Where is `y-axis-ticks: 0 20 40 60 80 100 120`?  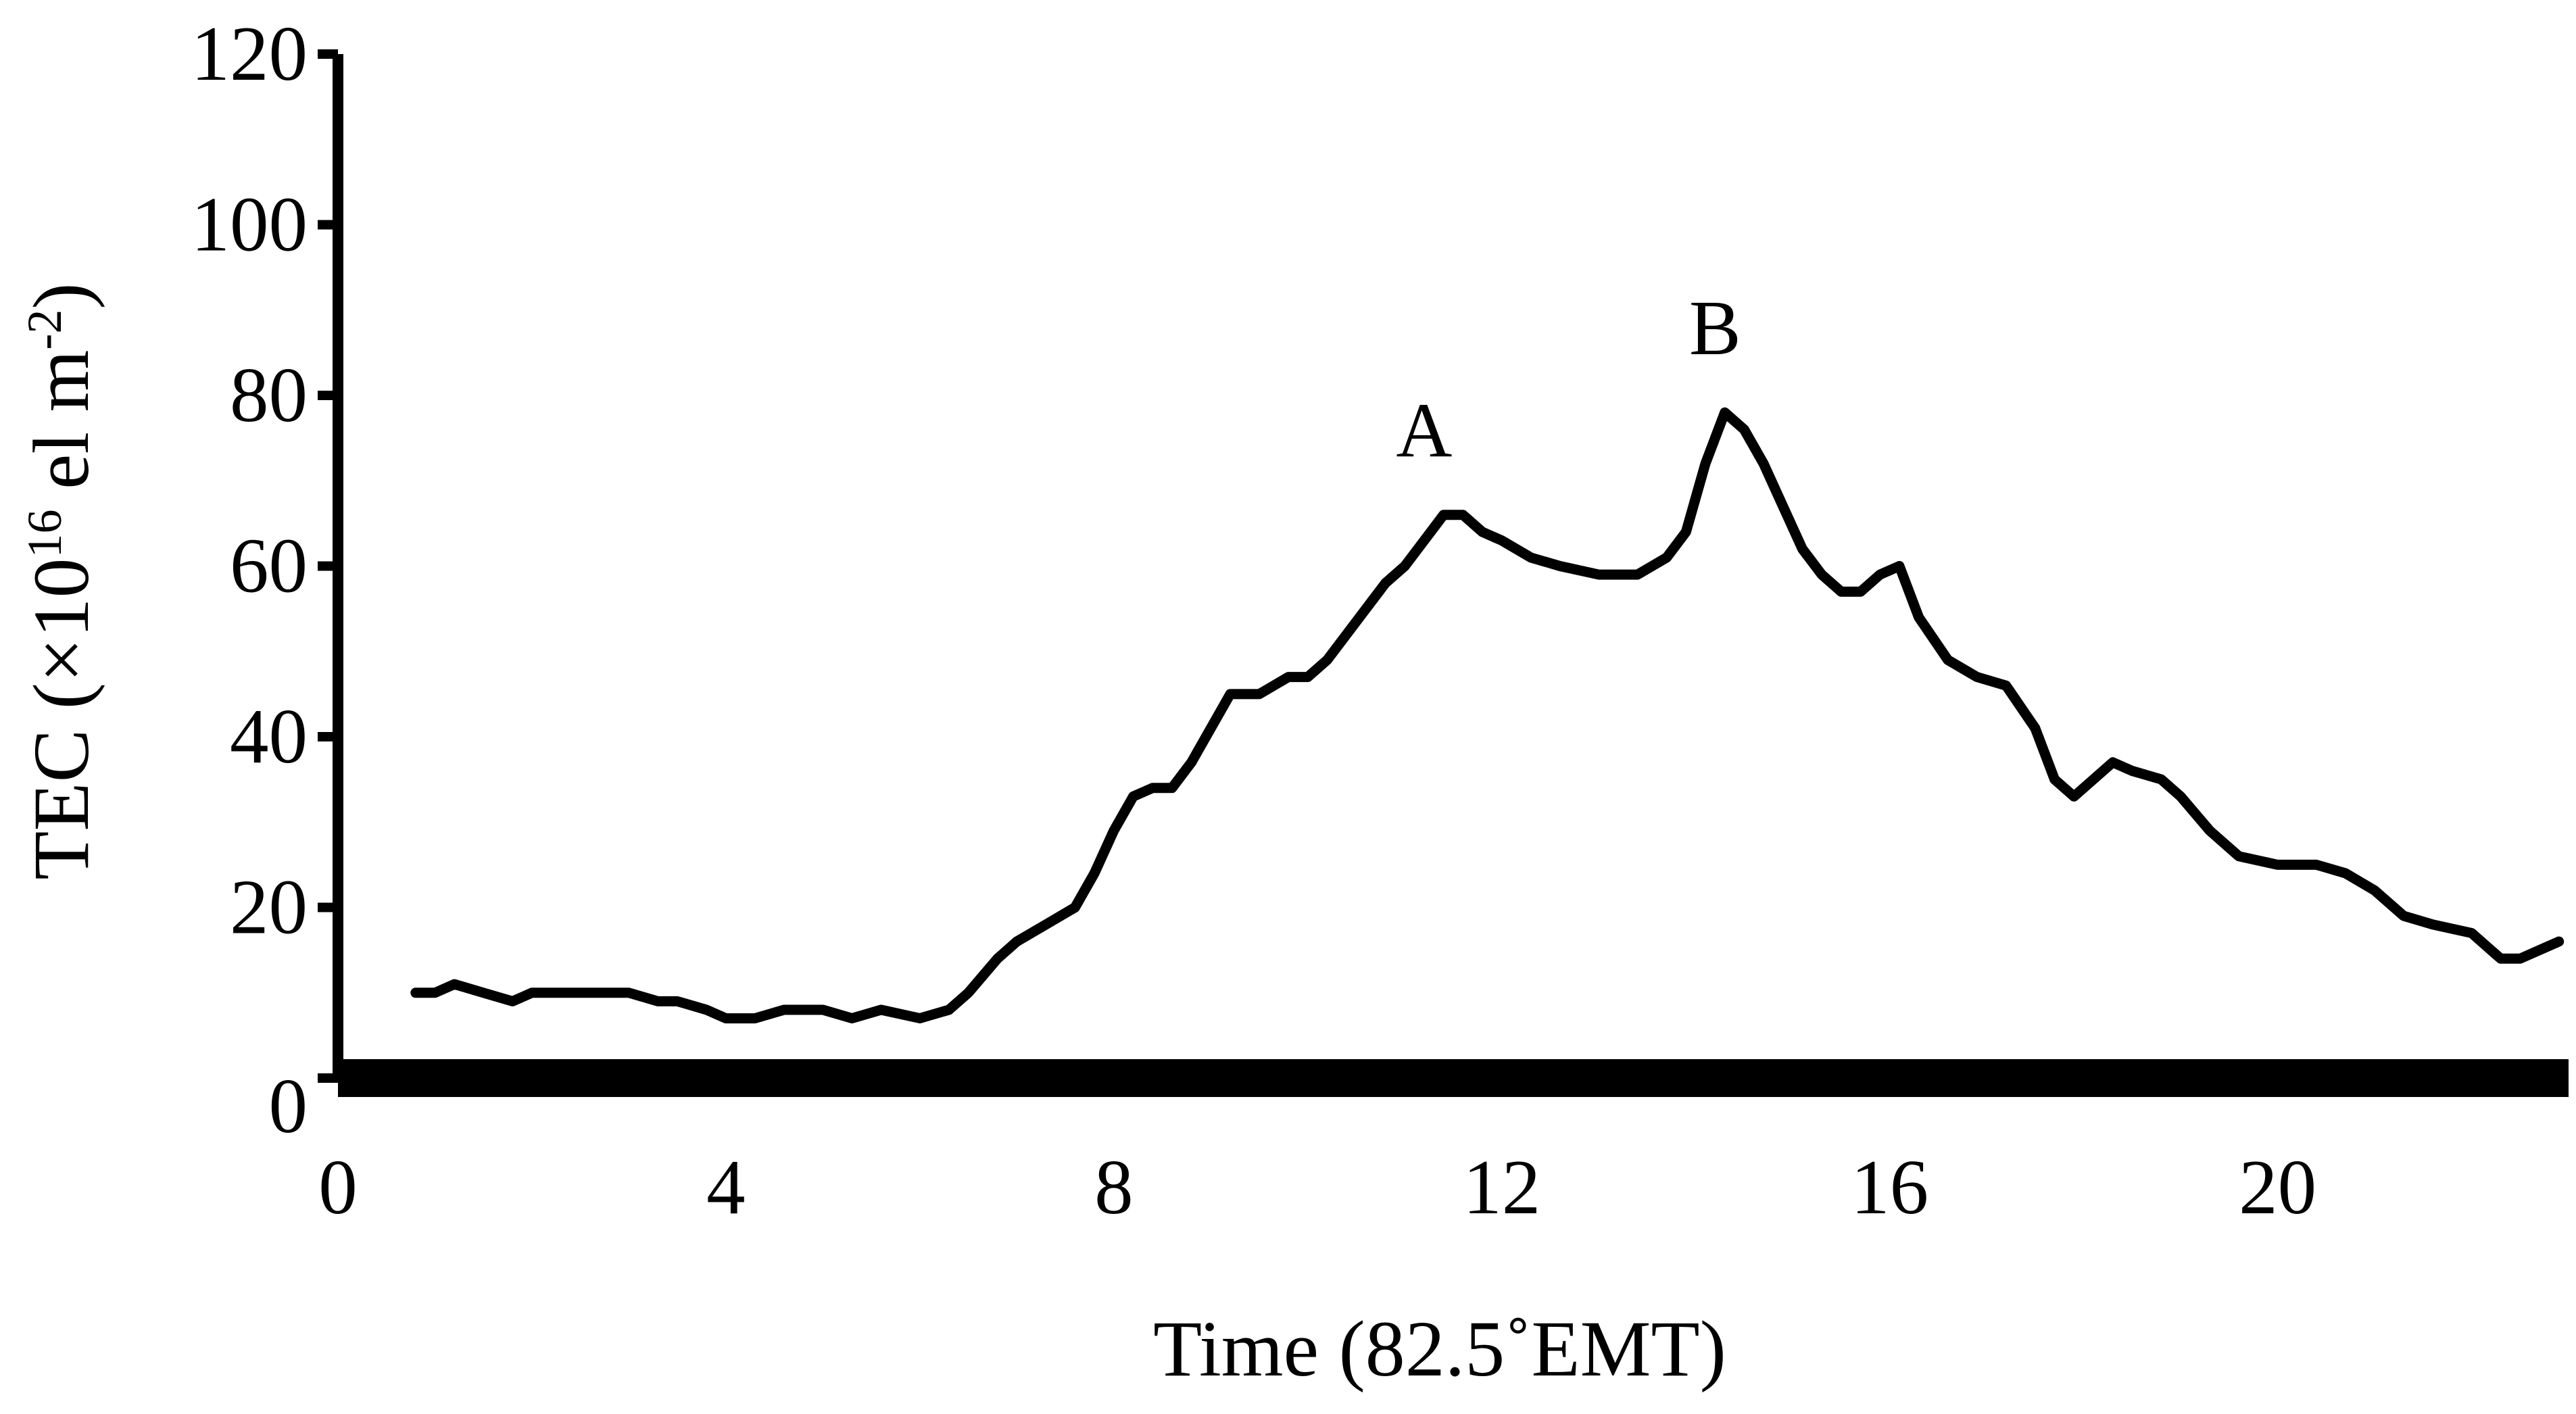 y-axis-ticks: 0 20 40 60 80 100 120 is located at coordinates (264, 580).